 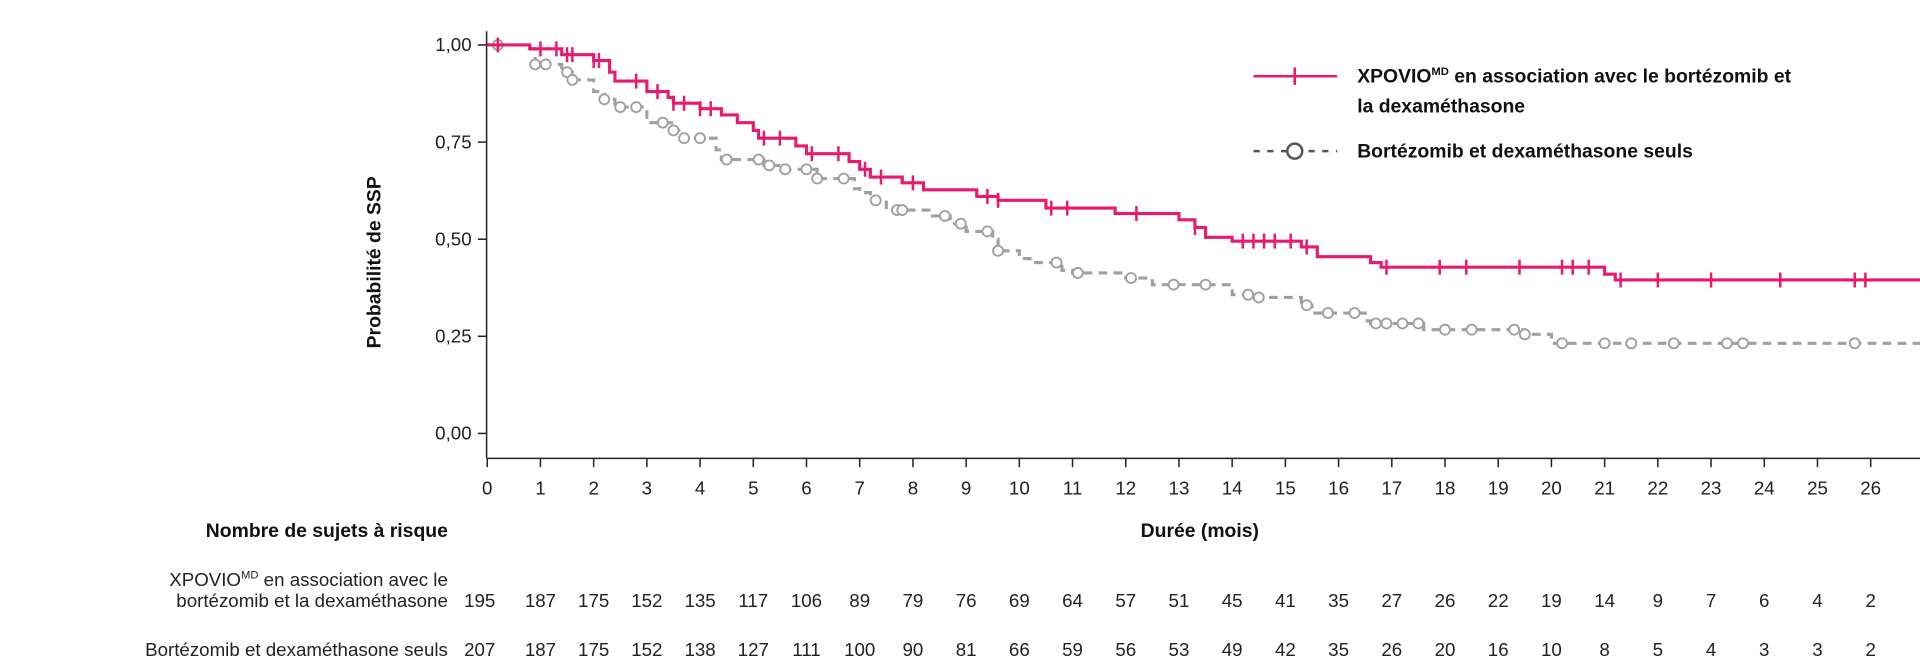 What do you see at coordinates (1498, 488) in the screenshot?
I see `x-tick-label: 19` at bounding box center [1498, 488].